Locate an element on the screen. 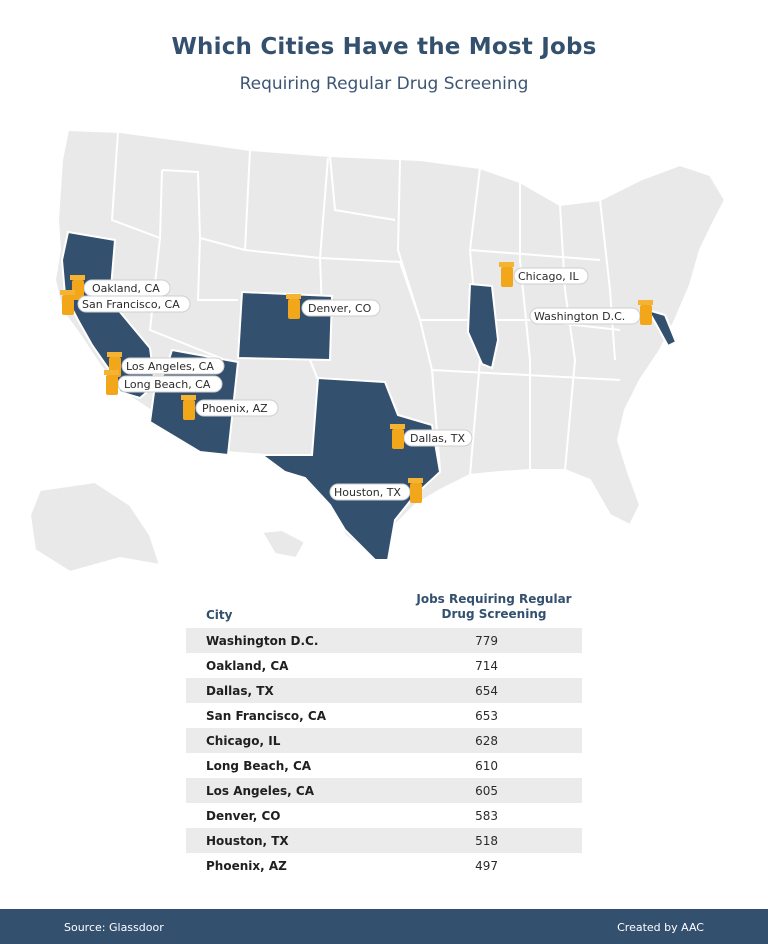 This screenshot has height=944, width=768. table-row: Long Beach, CA 610 is located at coordinates (384, 765).